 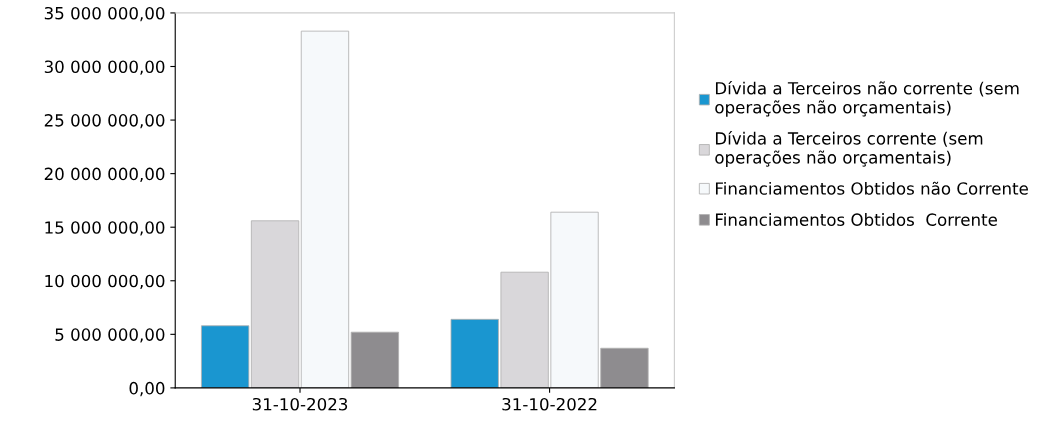 I want to click on y-tick-label: 20 000 000,00, so click(x=104, y=174).